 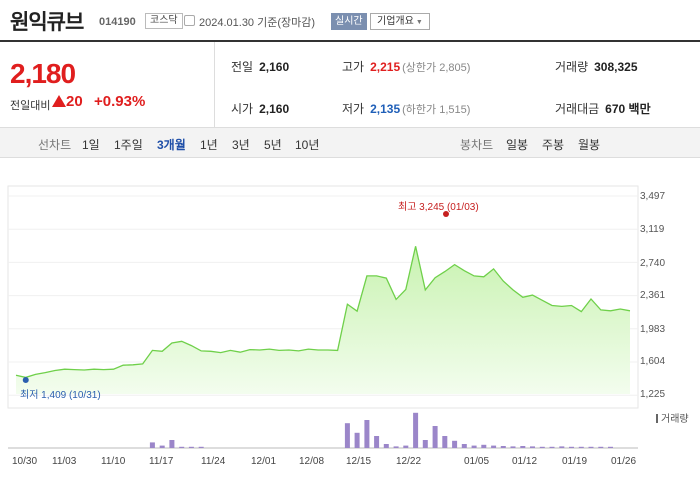 I want to click on price-box: 2,180 전일대비 20 +0.93%, so click(x=107, y=85).